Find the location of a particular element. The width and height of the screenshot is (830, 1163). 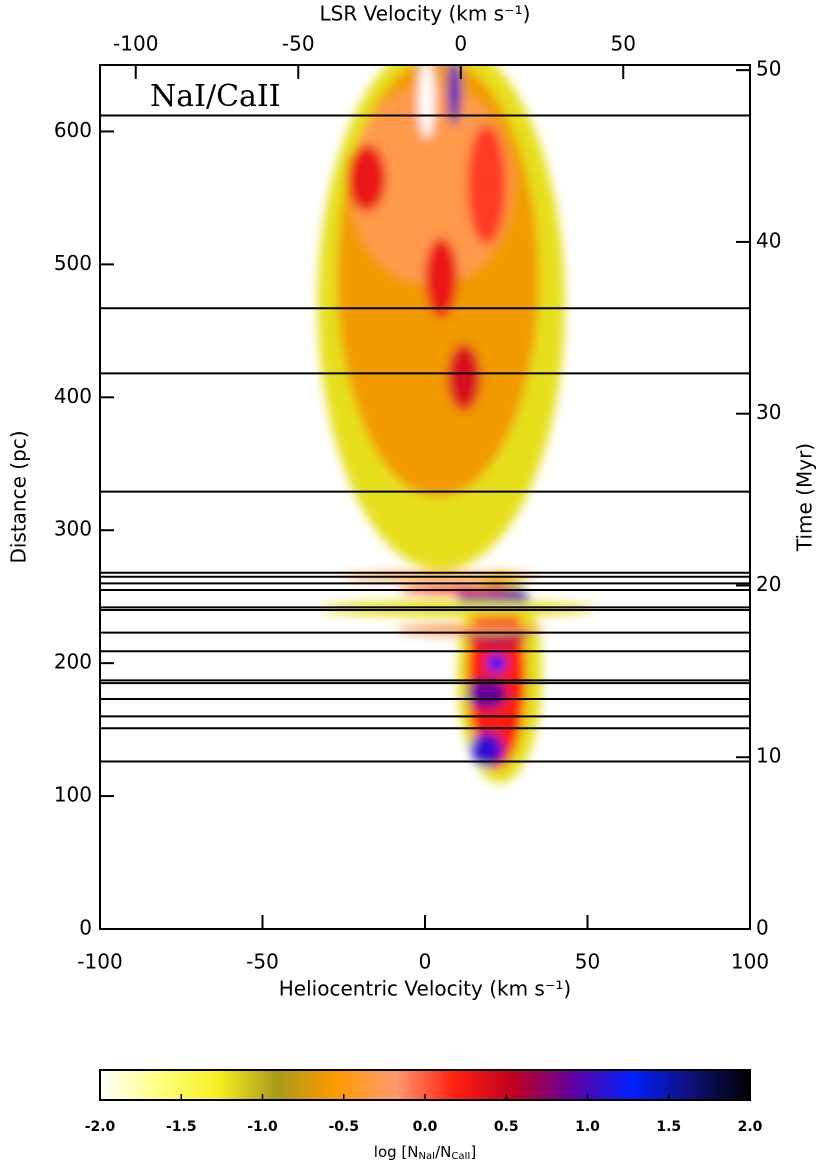

x-tick-label: -50 is located at coordinates (262, 962).